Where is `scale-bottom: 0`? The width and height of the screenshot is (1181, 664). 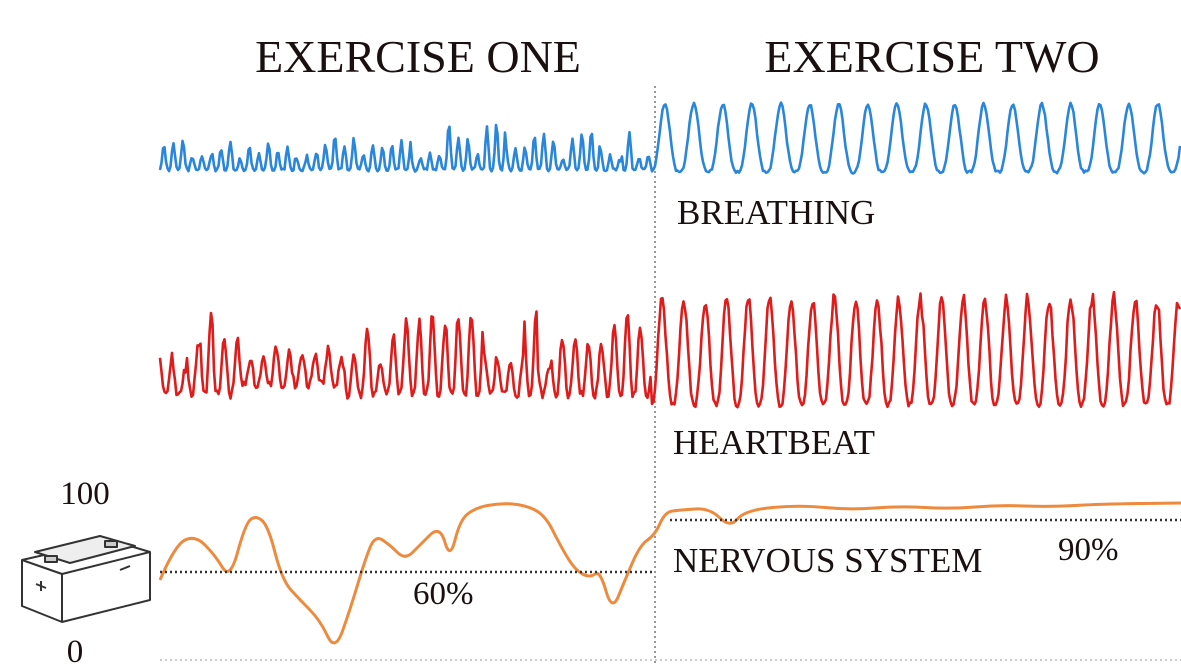
scale-bottom: 0 is located at coordinates (75, 649).